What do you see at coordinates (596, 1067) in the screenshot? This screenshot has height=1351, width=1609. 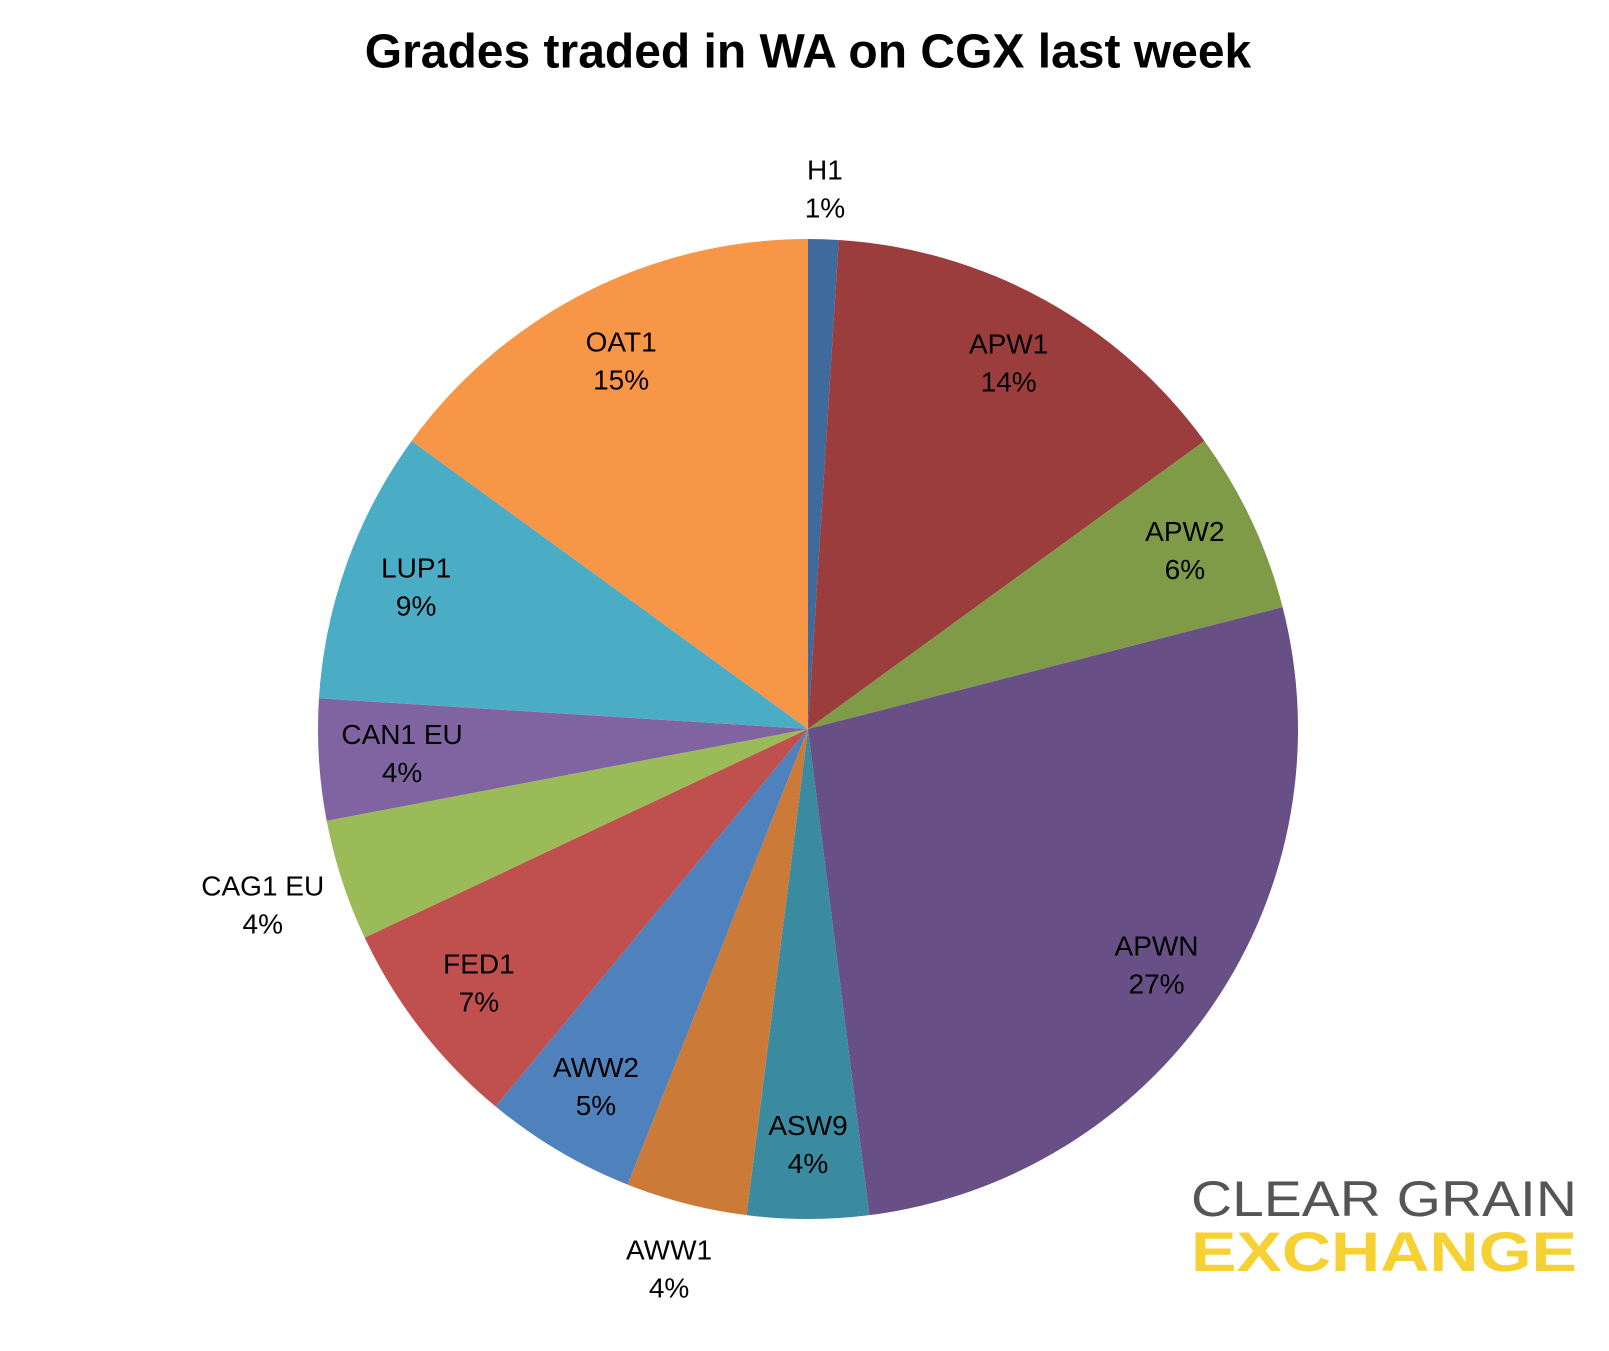 I see `slice-label: AWW2` at bounding box center [596, 1067].